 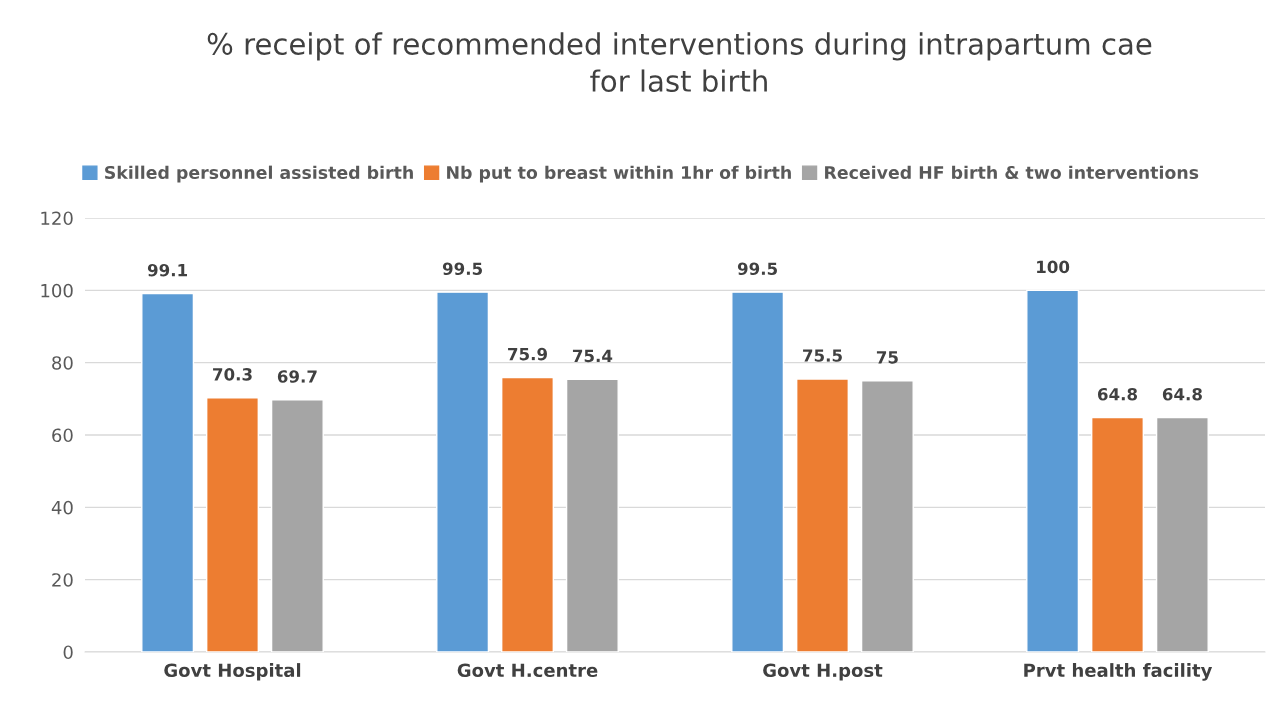 What do you see at coordinates (822, 355) in the screenshot?
I see `data-label: 75.5` at bounding box center [822, 355].